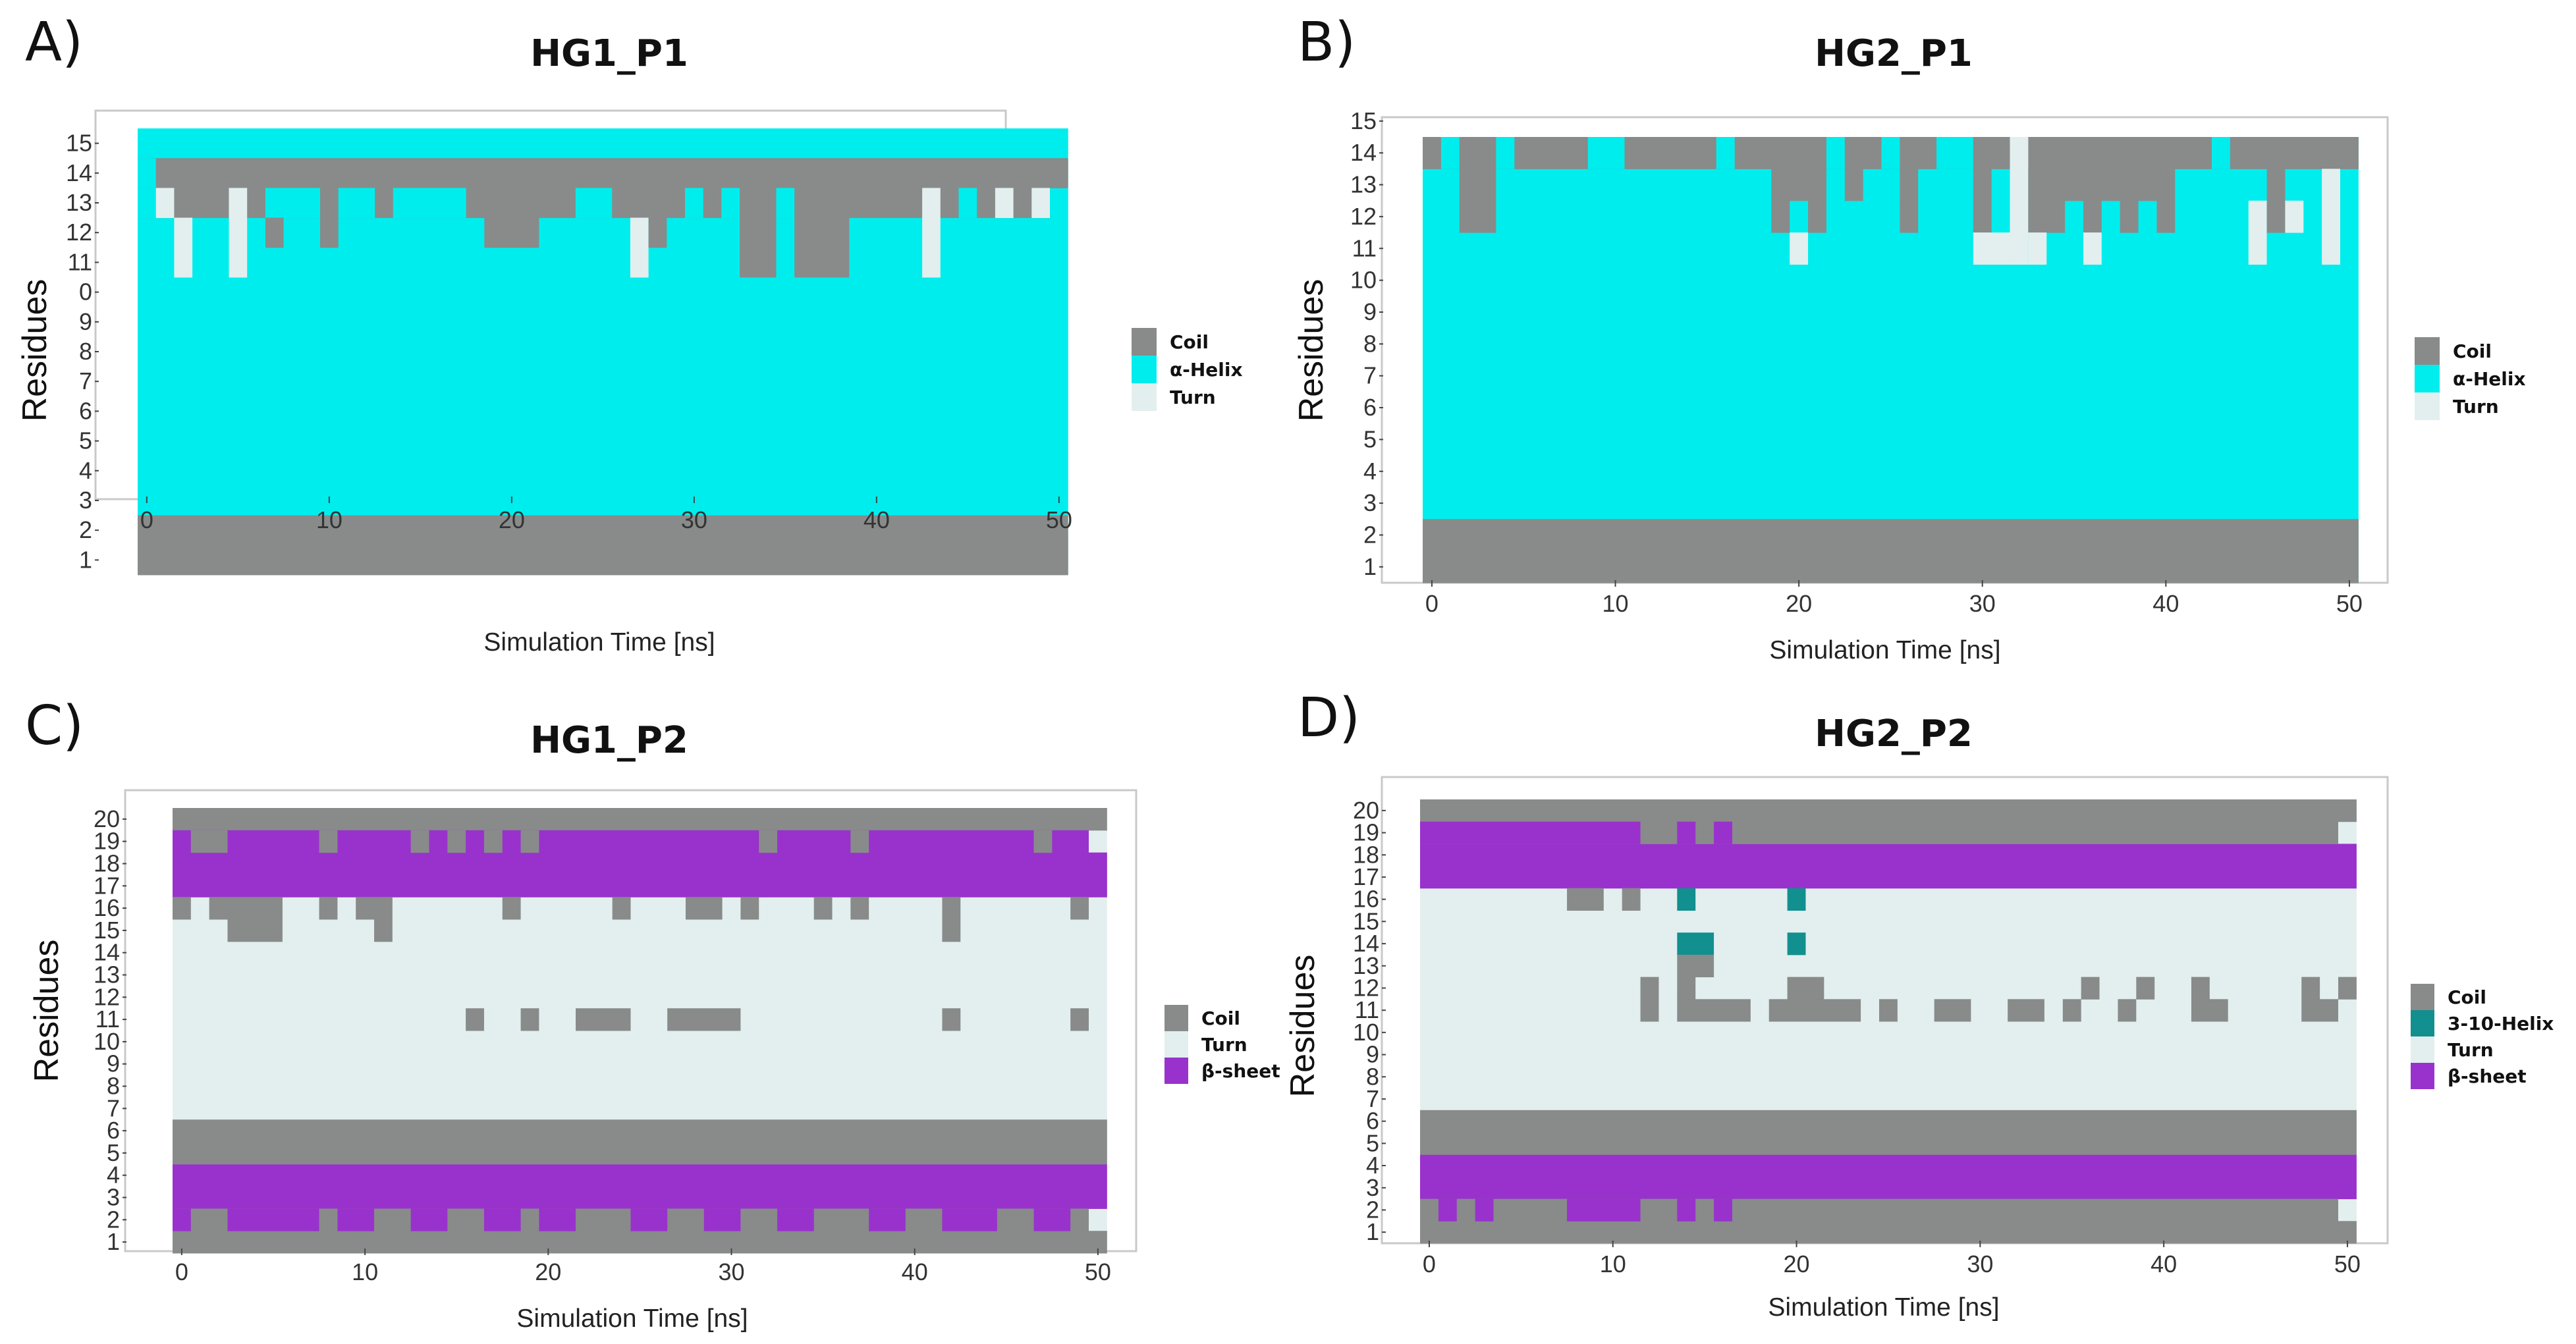  What do you see at coordinates (2427, 378) in the screenshot?
I see `legend-swatch-alpha-helix` at bounding box center [2427, 378].